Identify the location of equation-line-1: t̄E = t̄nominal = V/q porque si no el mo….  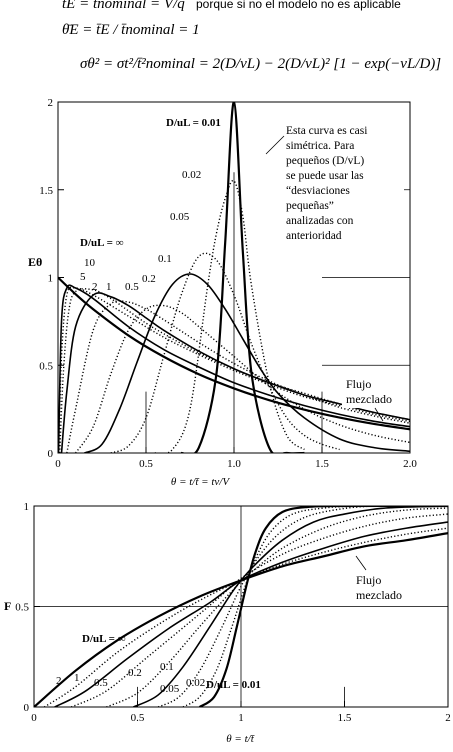
(231, 6).